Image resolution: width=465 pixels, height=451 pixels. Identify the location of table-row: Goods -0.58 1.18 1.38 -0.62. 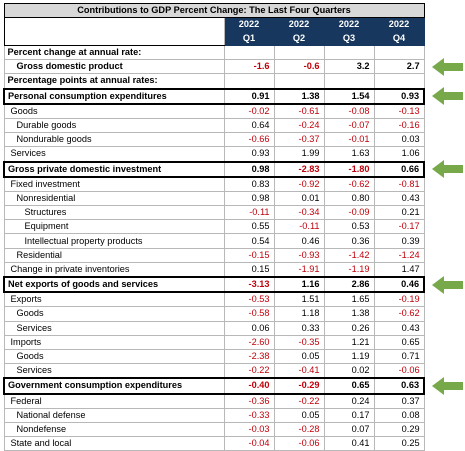
(214, 314).